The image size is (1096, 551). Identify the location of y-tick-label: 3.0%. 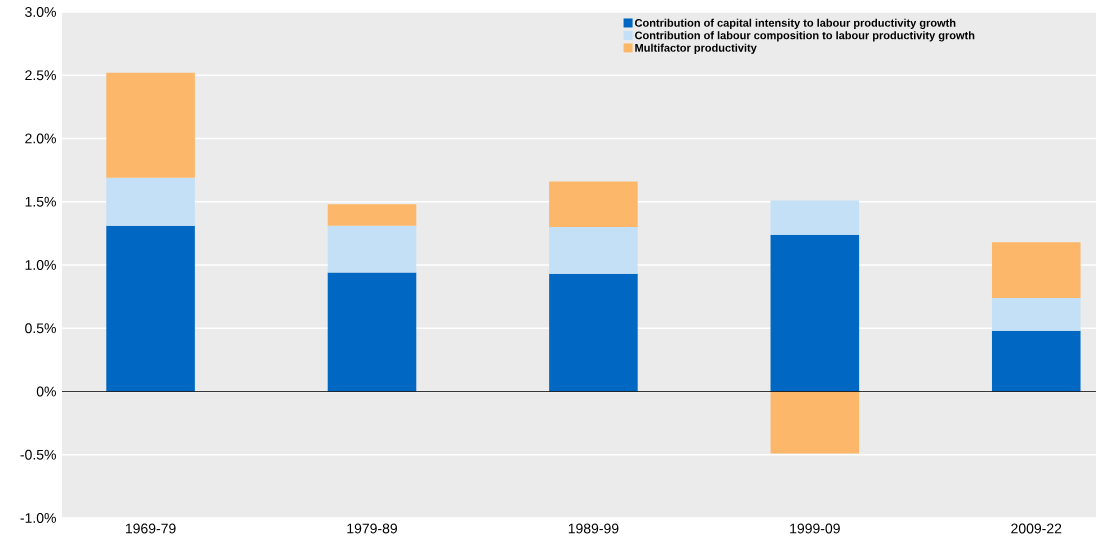
(40, 12).